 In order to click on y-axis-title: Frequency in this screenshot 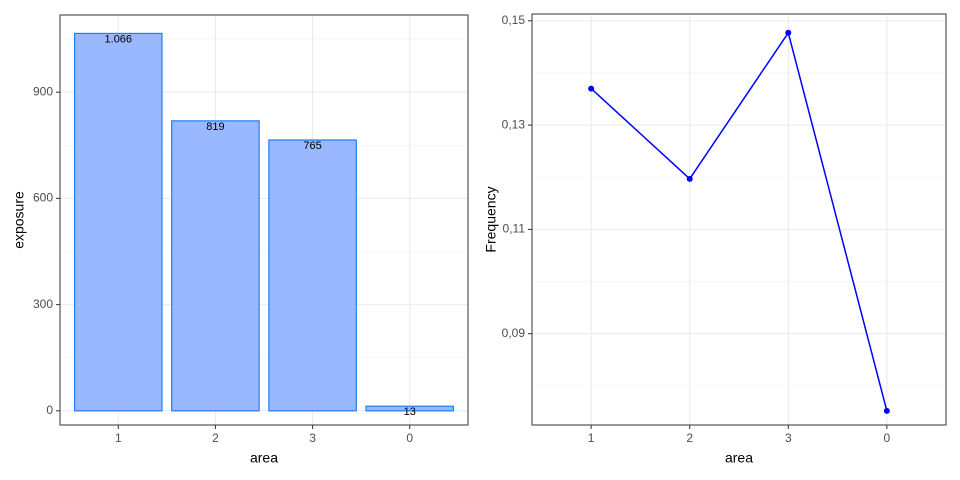, I will do `click(491, 219)`.